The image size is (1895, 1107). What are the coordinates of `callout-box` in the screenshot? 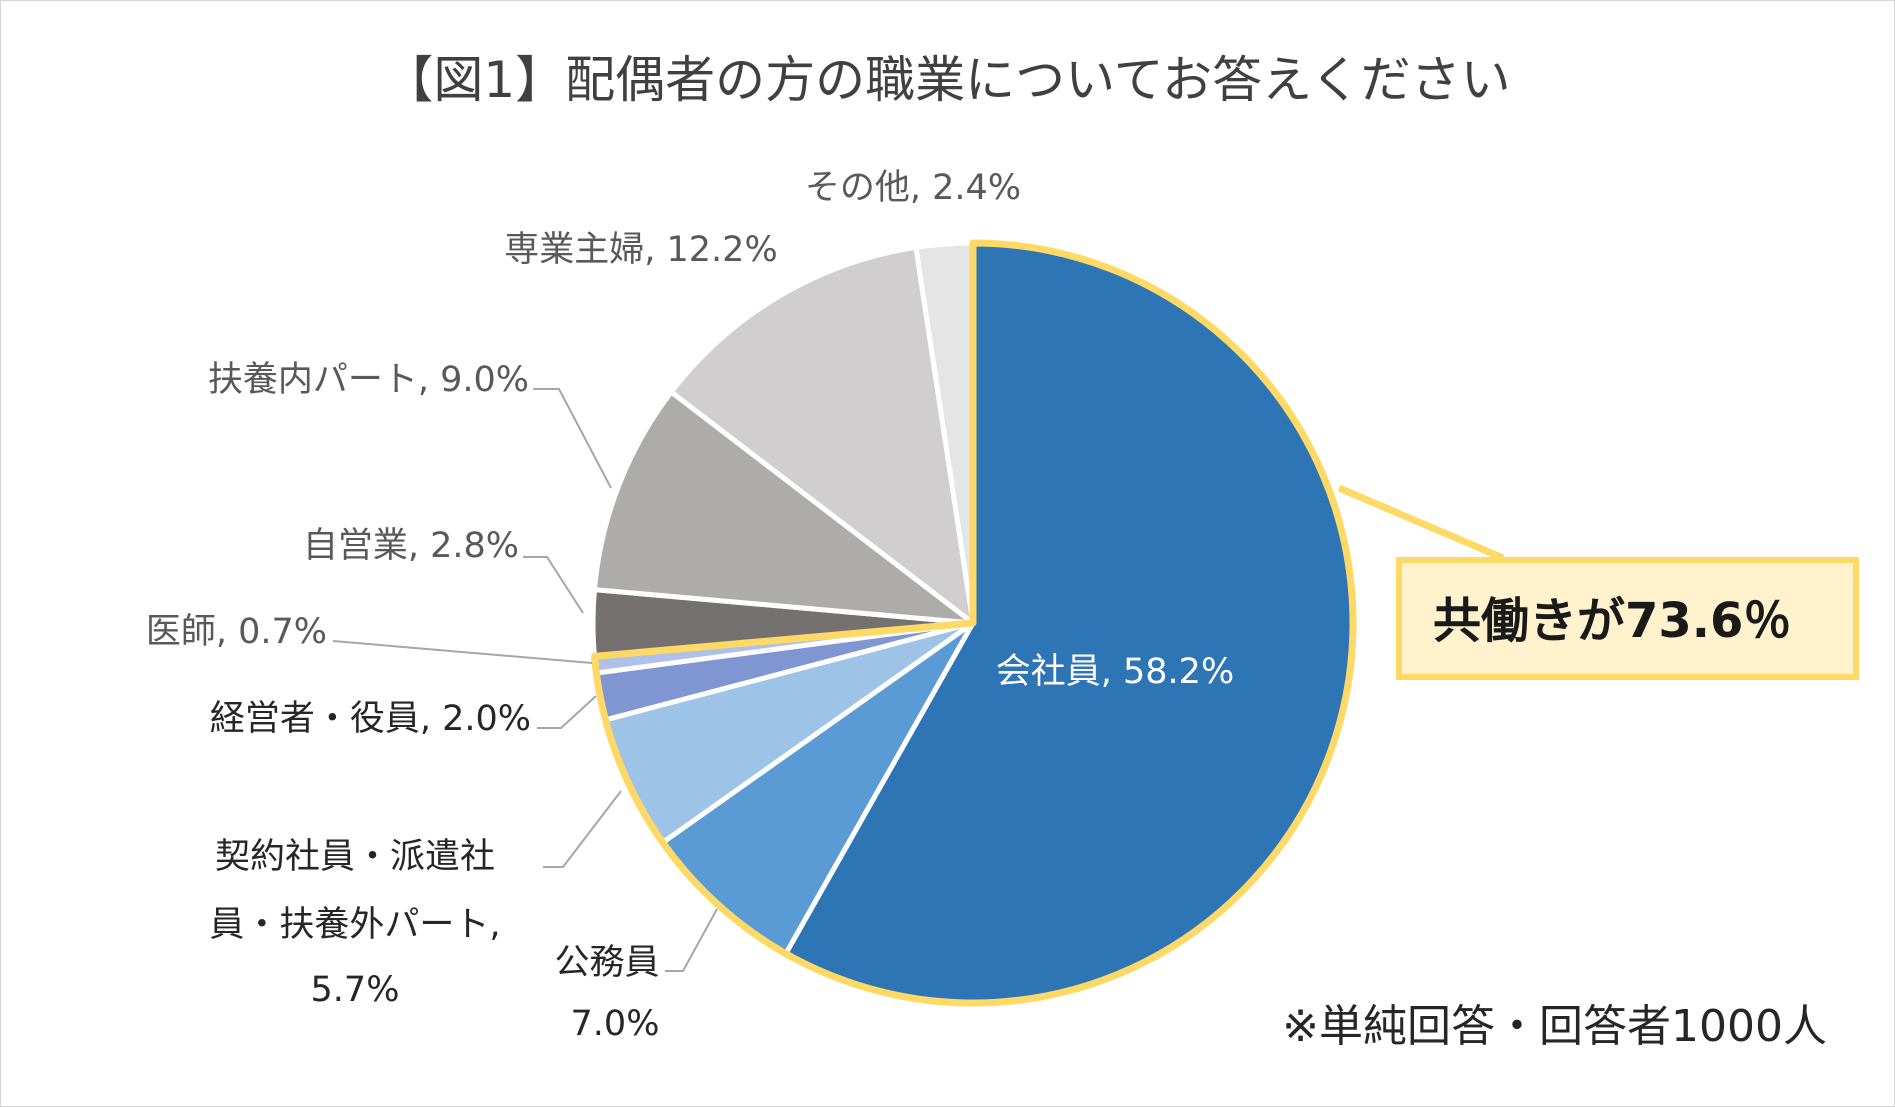 It's located at (1627, 618).